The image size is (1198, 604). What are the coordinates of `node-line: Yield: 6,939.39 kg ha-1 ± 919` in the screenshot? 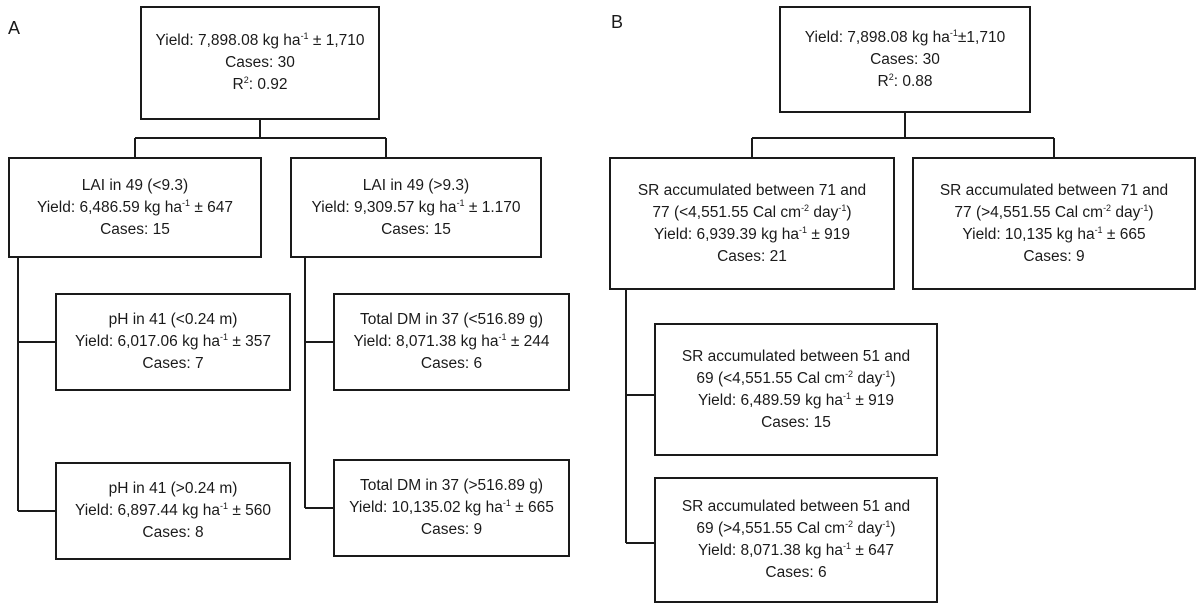 It's located at (752, 233).